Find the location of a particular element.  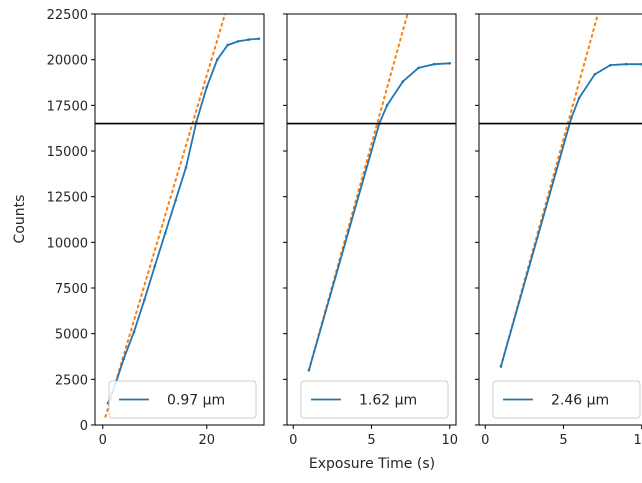

y-tick-label: 15000 is located at coordinates (67, 152).